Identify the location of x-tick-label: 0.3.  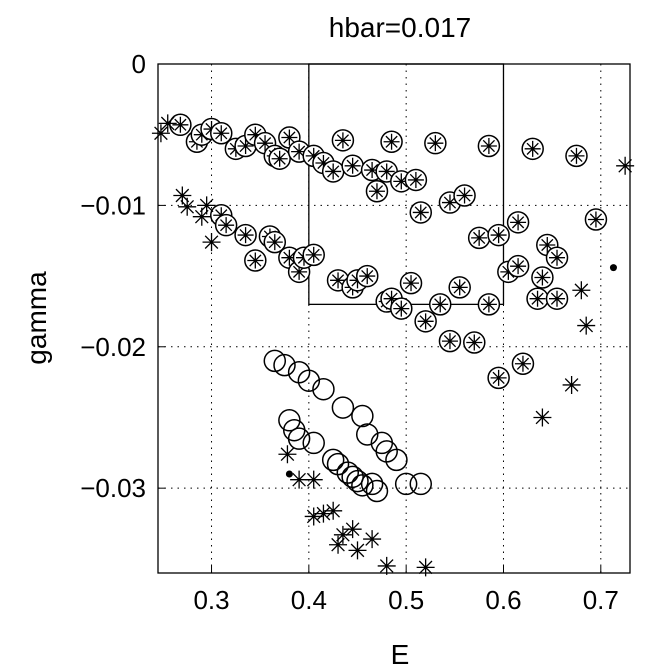
(211, 600).